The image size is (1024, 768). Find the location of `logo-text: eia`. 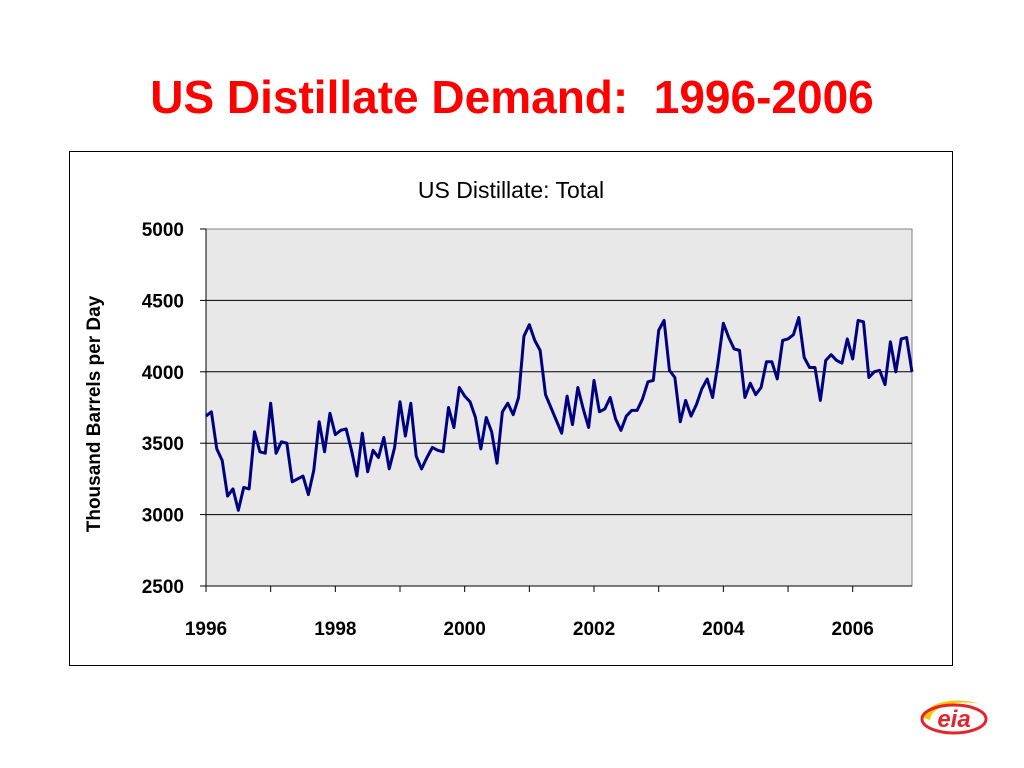

logo-text: eia is located at coordinates (953, 719).